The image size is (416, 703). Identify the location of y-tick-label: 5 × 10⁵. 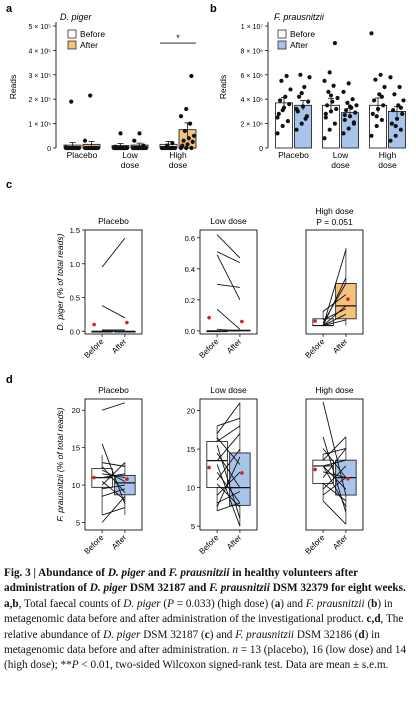
(39, 27).